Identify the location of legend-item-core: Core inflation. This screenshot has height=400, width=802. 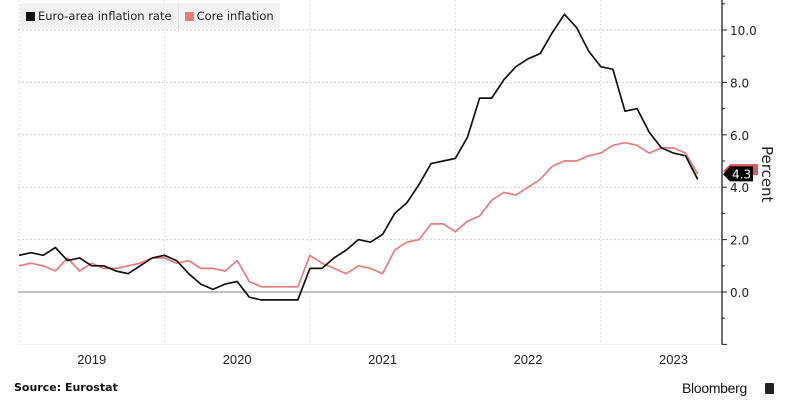
(228, 16).